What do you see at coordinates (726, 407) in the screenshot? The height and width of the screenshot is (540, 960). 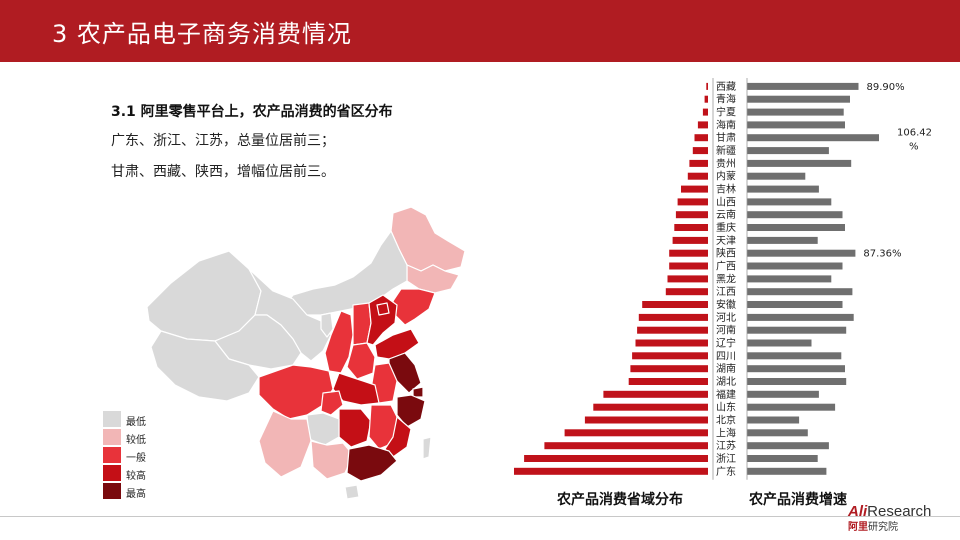 I see `category-label: 山东` at bounding box center [726, 407].